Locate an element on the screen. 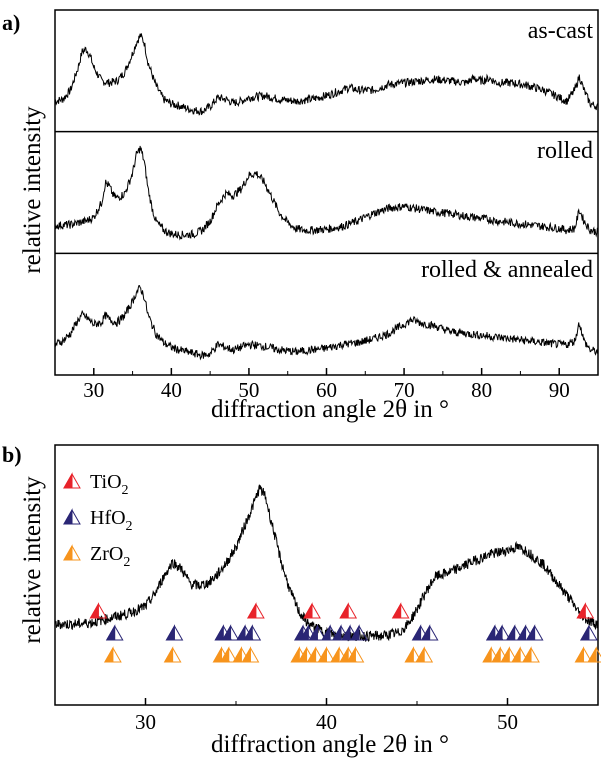 The width and height of the screenshot is (601, 761). legend-zro2-icon is located at coordinates (72, 552).